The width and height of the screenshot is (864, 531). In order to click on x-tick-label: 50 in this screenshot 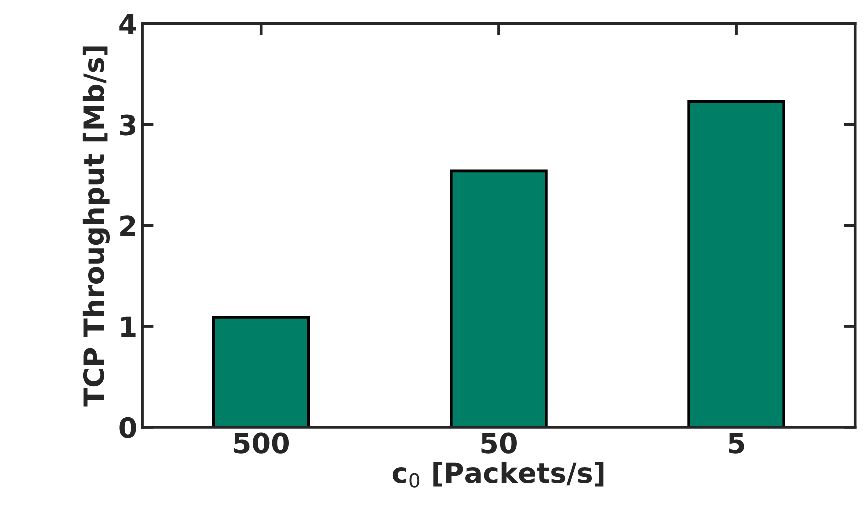, I will do `click(499, 443)`.